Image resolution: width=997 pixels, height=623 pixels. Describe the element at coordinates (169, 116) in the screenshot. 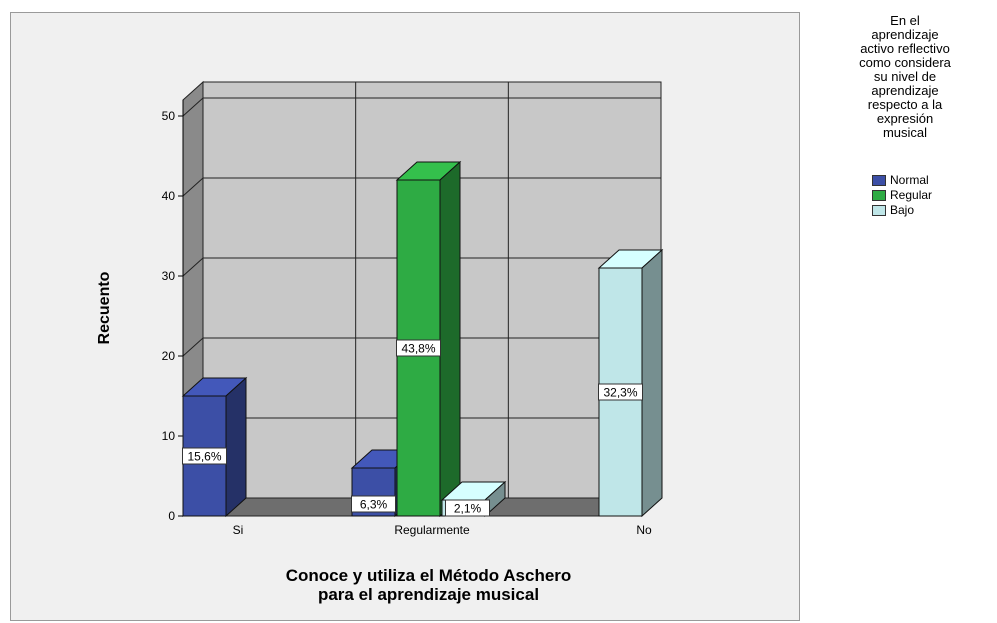

I see `y-tick-label: 50` at that location.